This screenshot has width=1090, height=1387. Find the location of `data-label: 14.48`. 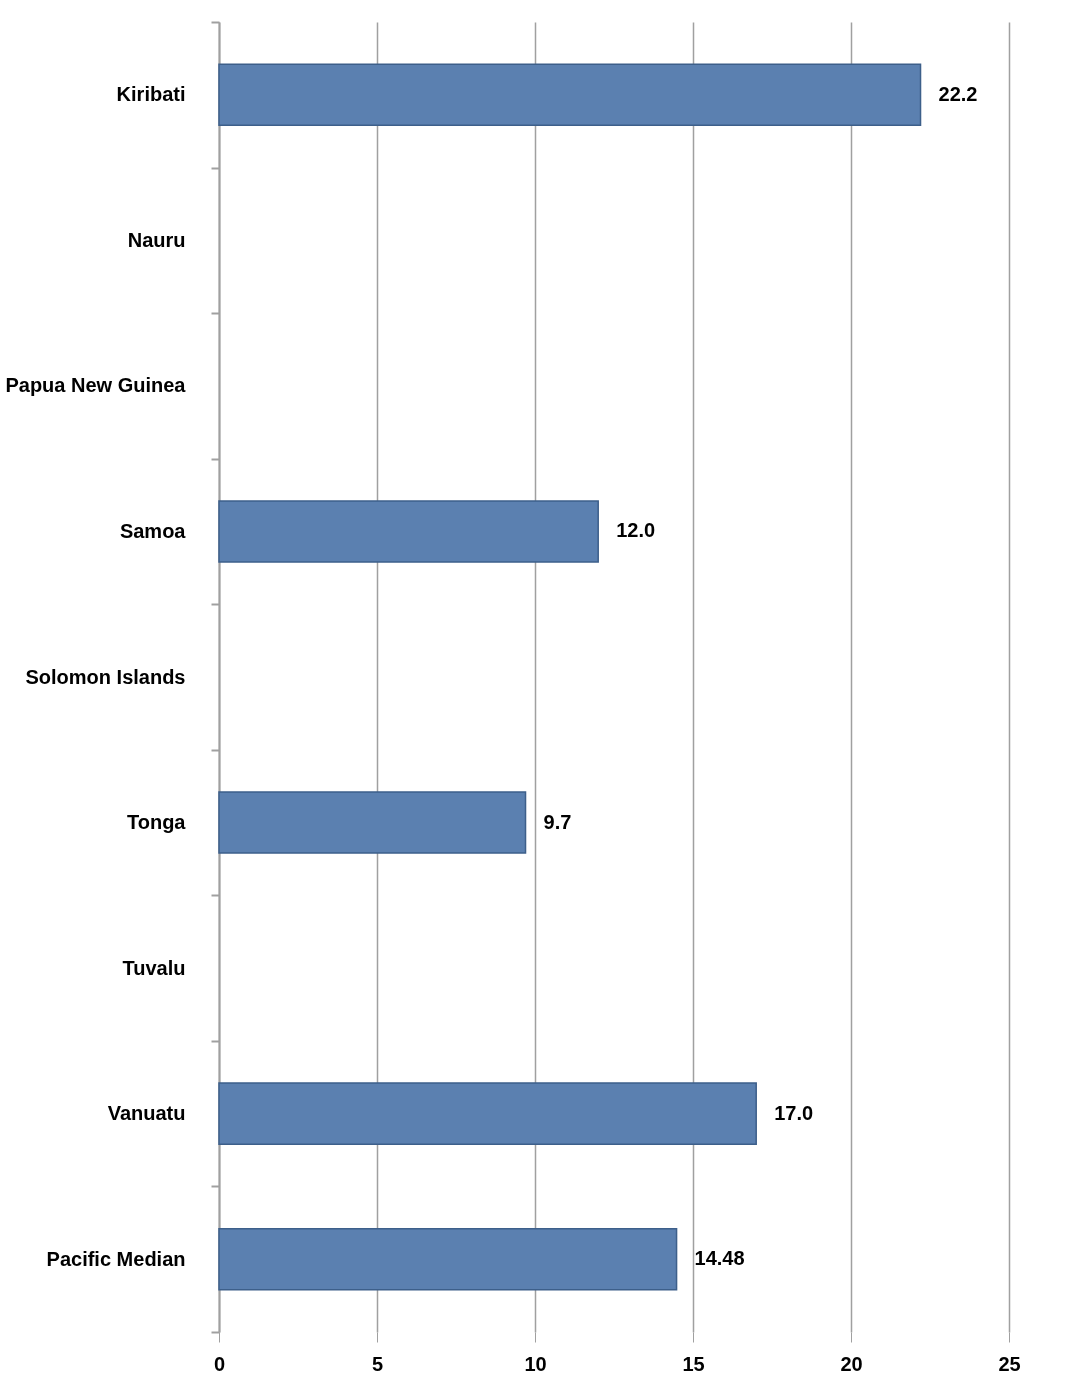

data-label: 14.48 is located at coordinates (719, 1258).